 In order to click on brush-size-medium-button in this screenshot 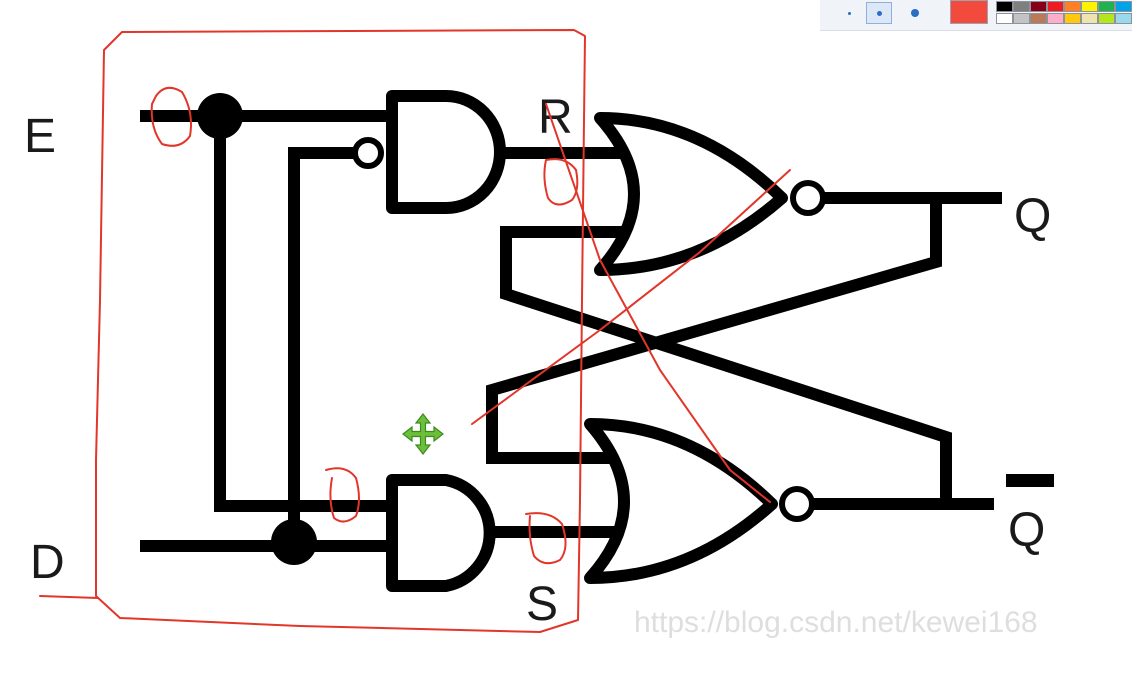, I will do `click(879, 13)`.